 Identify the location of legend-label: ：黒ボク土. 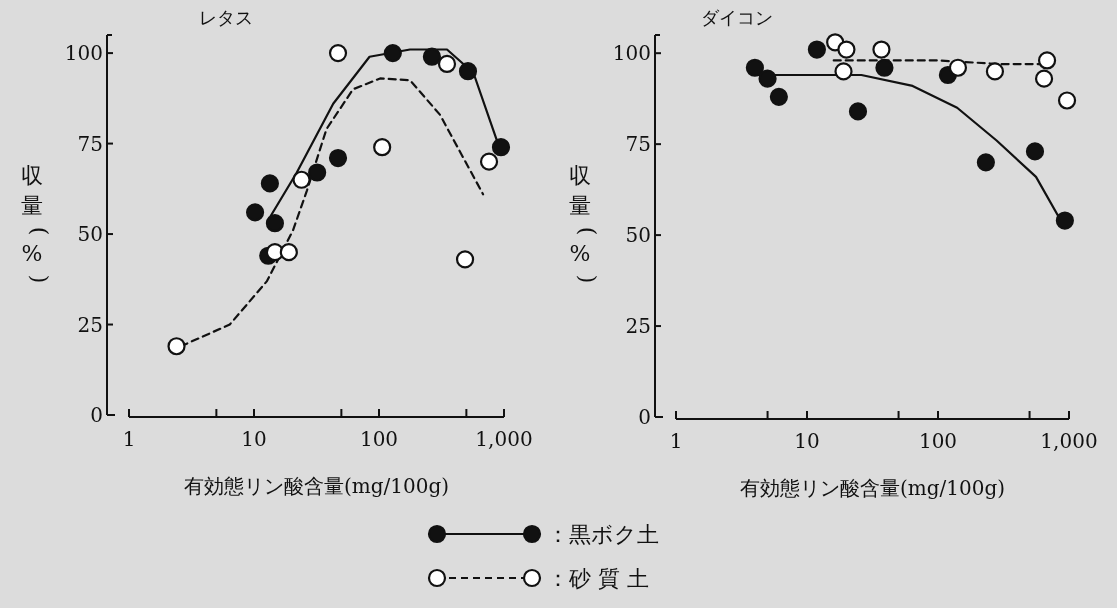
(603, 534).